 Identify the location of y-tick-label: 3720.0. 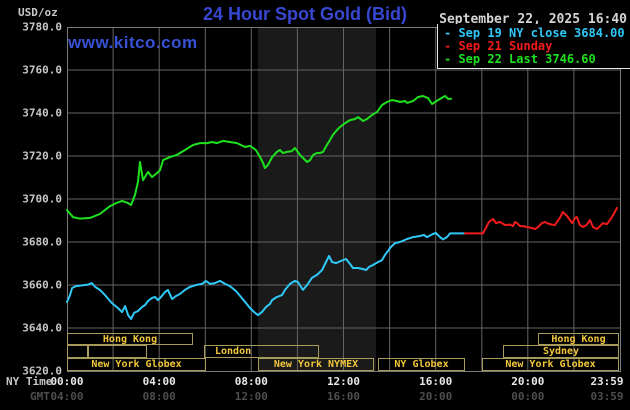
(42, 156).